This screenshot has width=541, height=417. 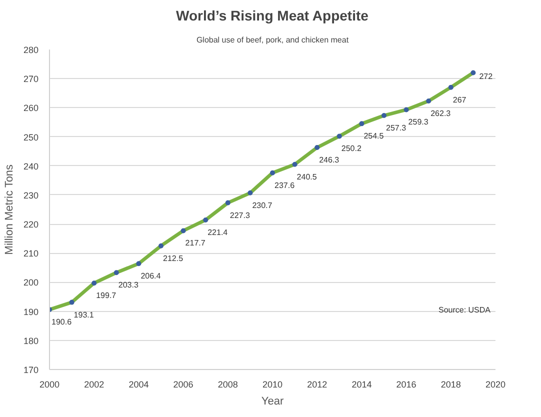 I want to click on data-label: 217.7, so click(x=195, y=243).